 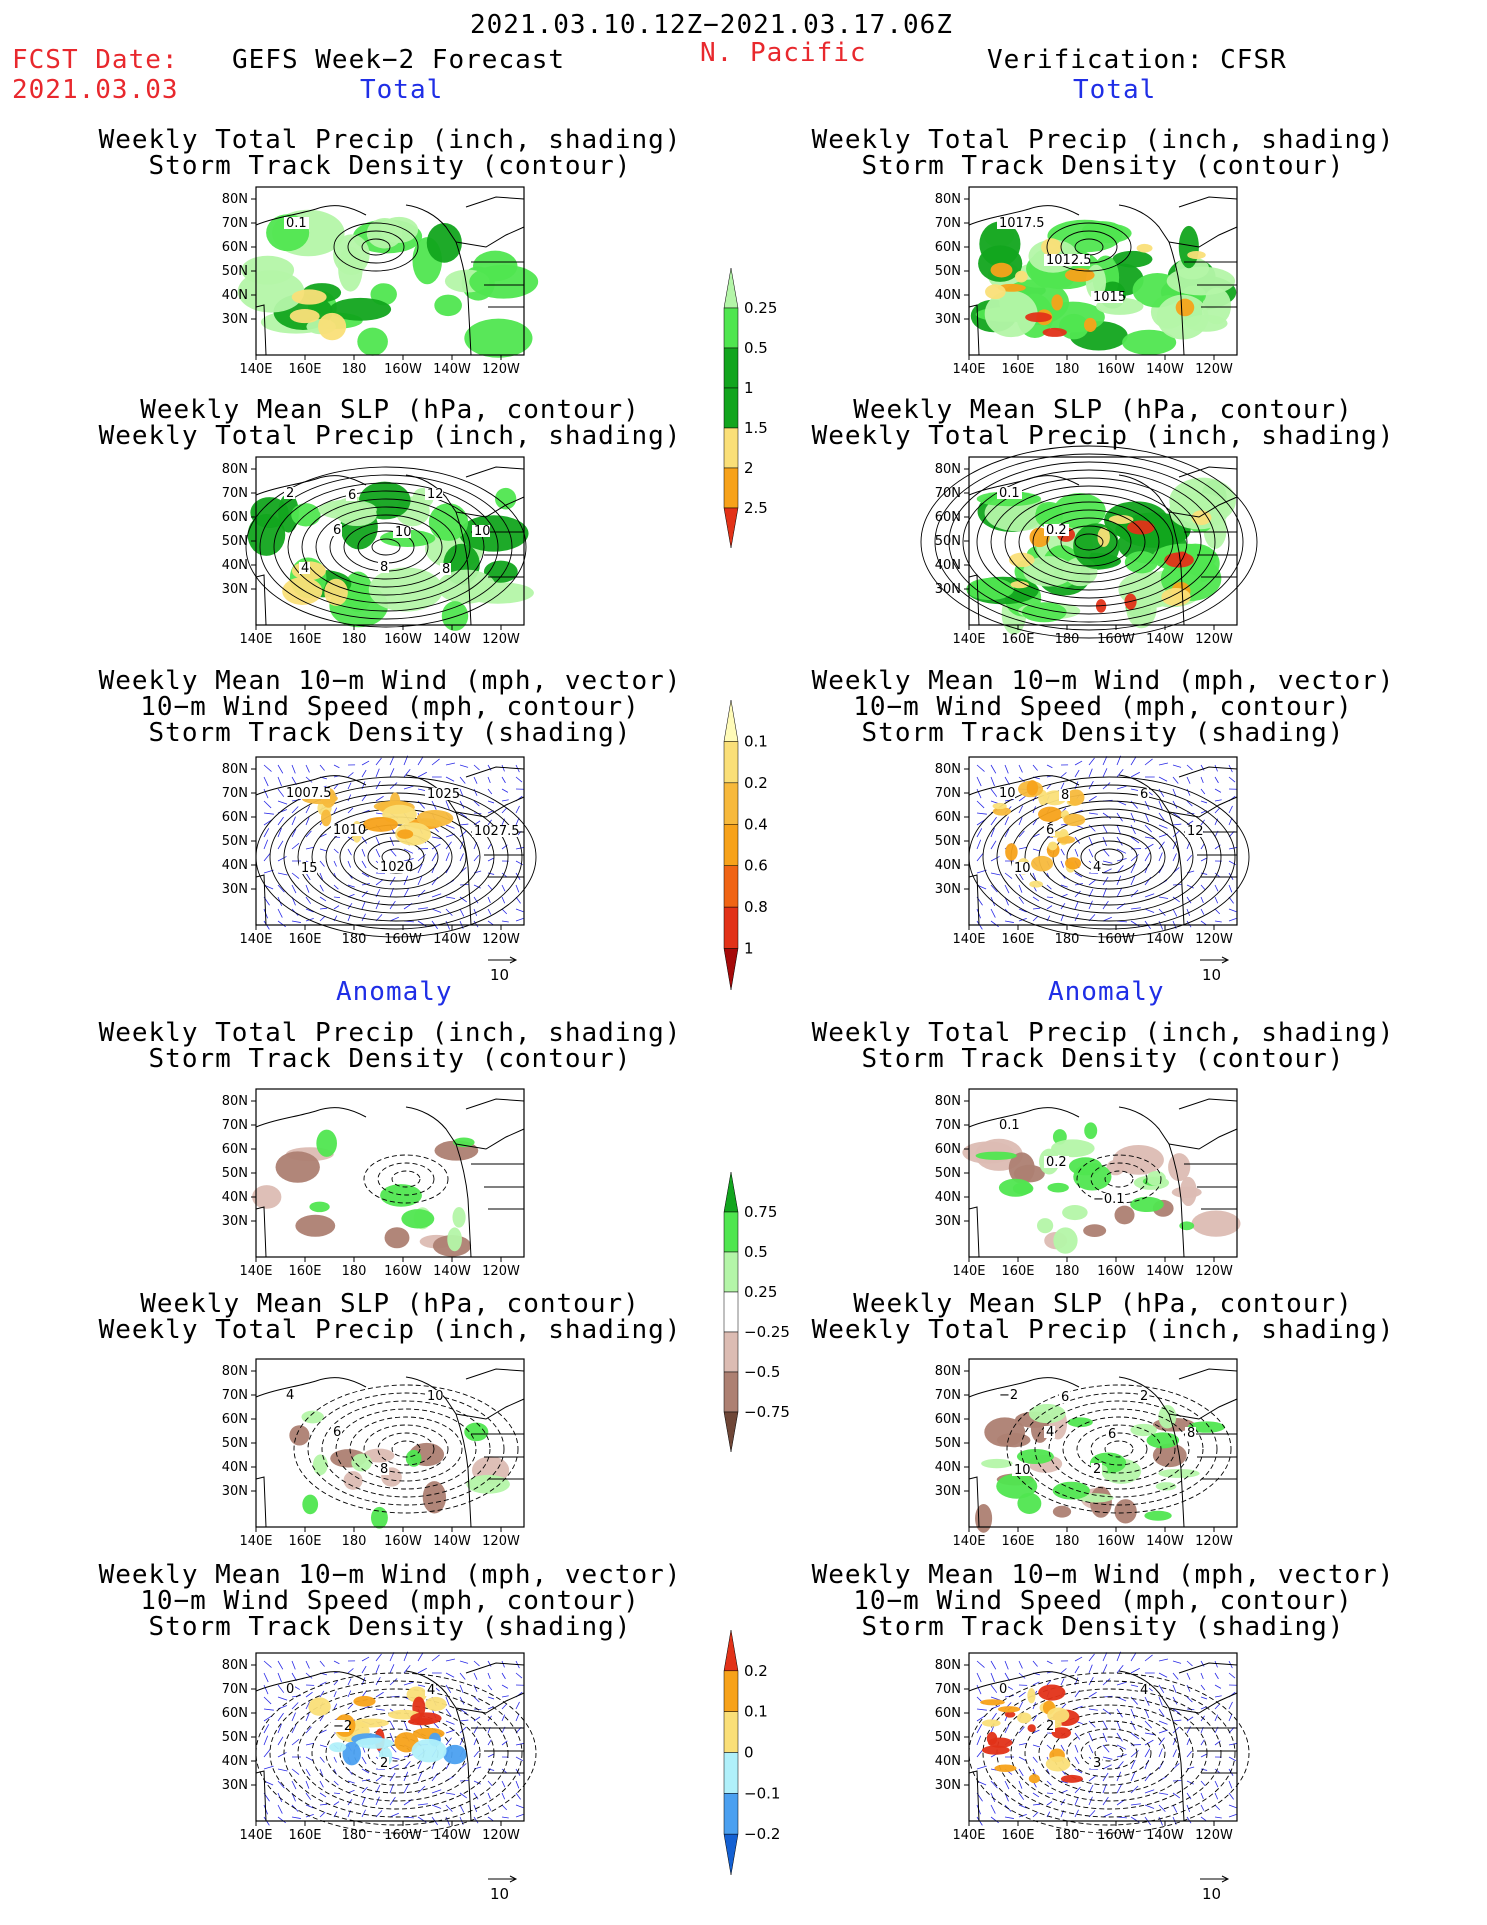 What do you see at coordinates (1097, 1763) in the screenshot?
I see `contour-label: 3` at bounding box center [1097, 1763].